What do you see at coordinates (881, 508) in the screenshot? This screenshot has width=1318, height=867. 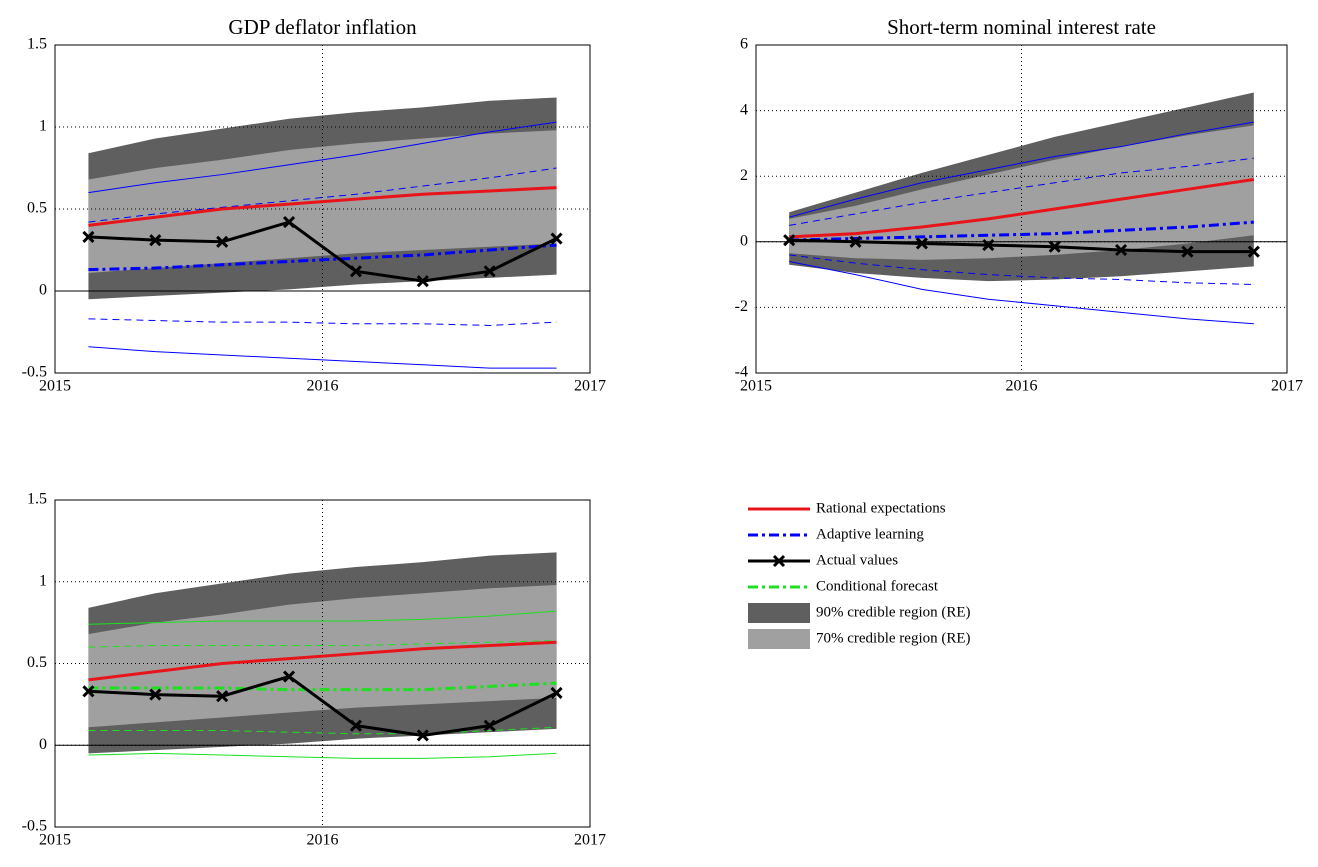 I see `legend-label: Rational expectations` at bounding box center [881, 508].